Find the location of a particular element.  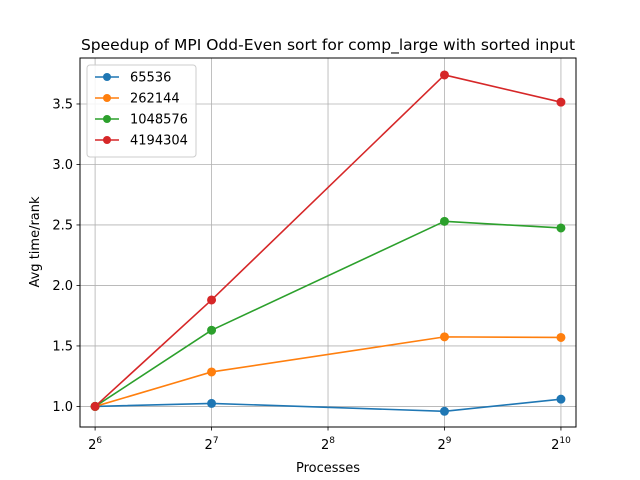

legend-label: 65536 is located at coordinates (150, 78).